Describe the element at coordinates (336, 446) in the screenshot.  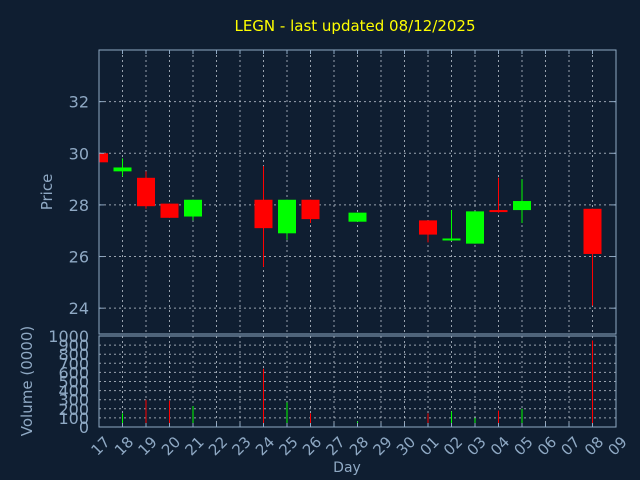
I see `day-tick-label: 27` at that location.